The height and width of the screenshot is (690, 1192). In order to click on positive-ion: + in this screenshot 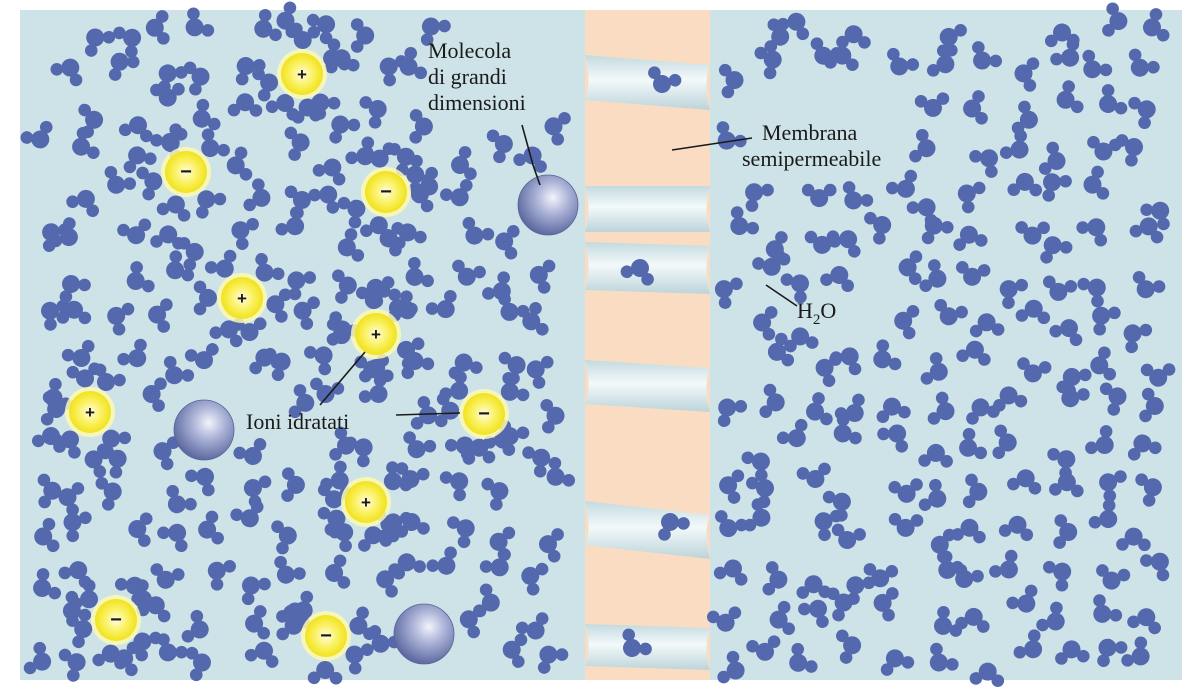, I will do `click(90, 412)`.